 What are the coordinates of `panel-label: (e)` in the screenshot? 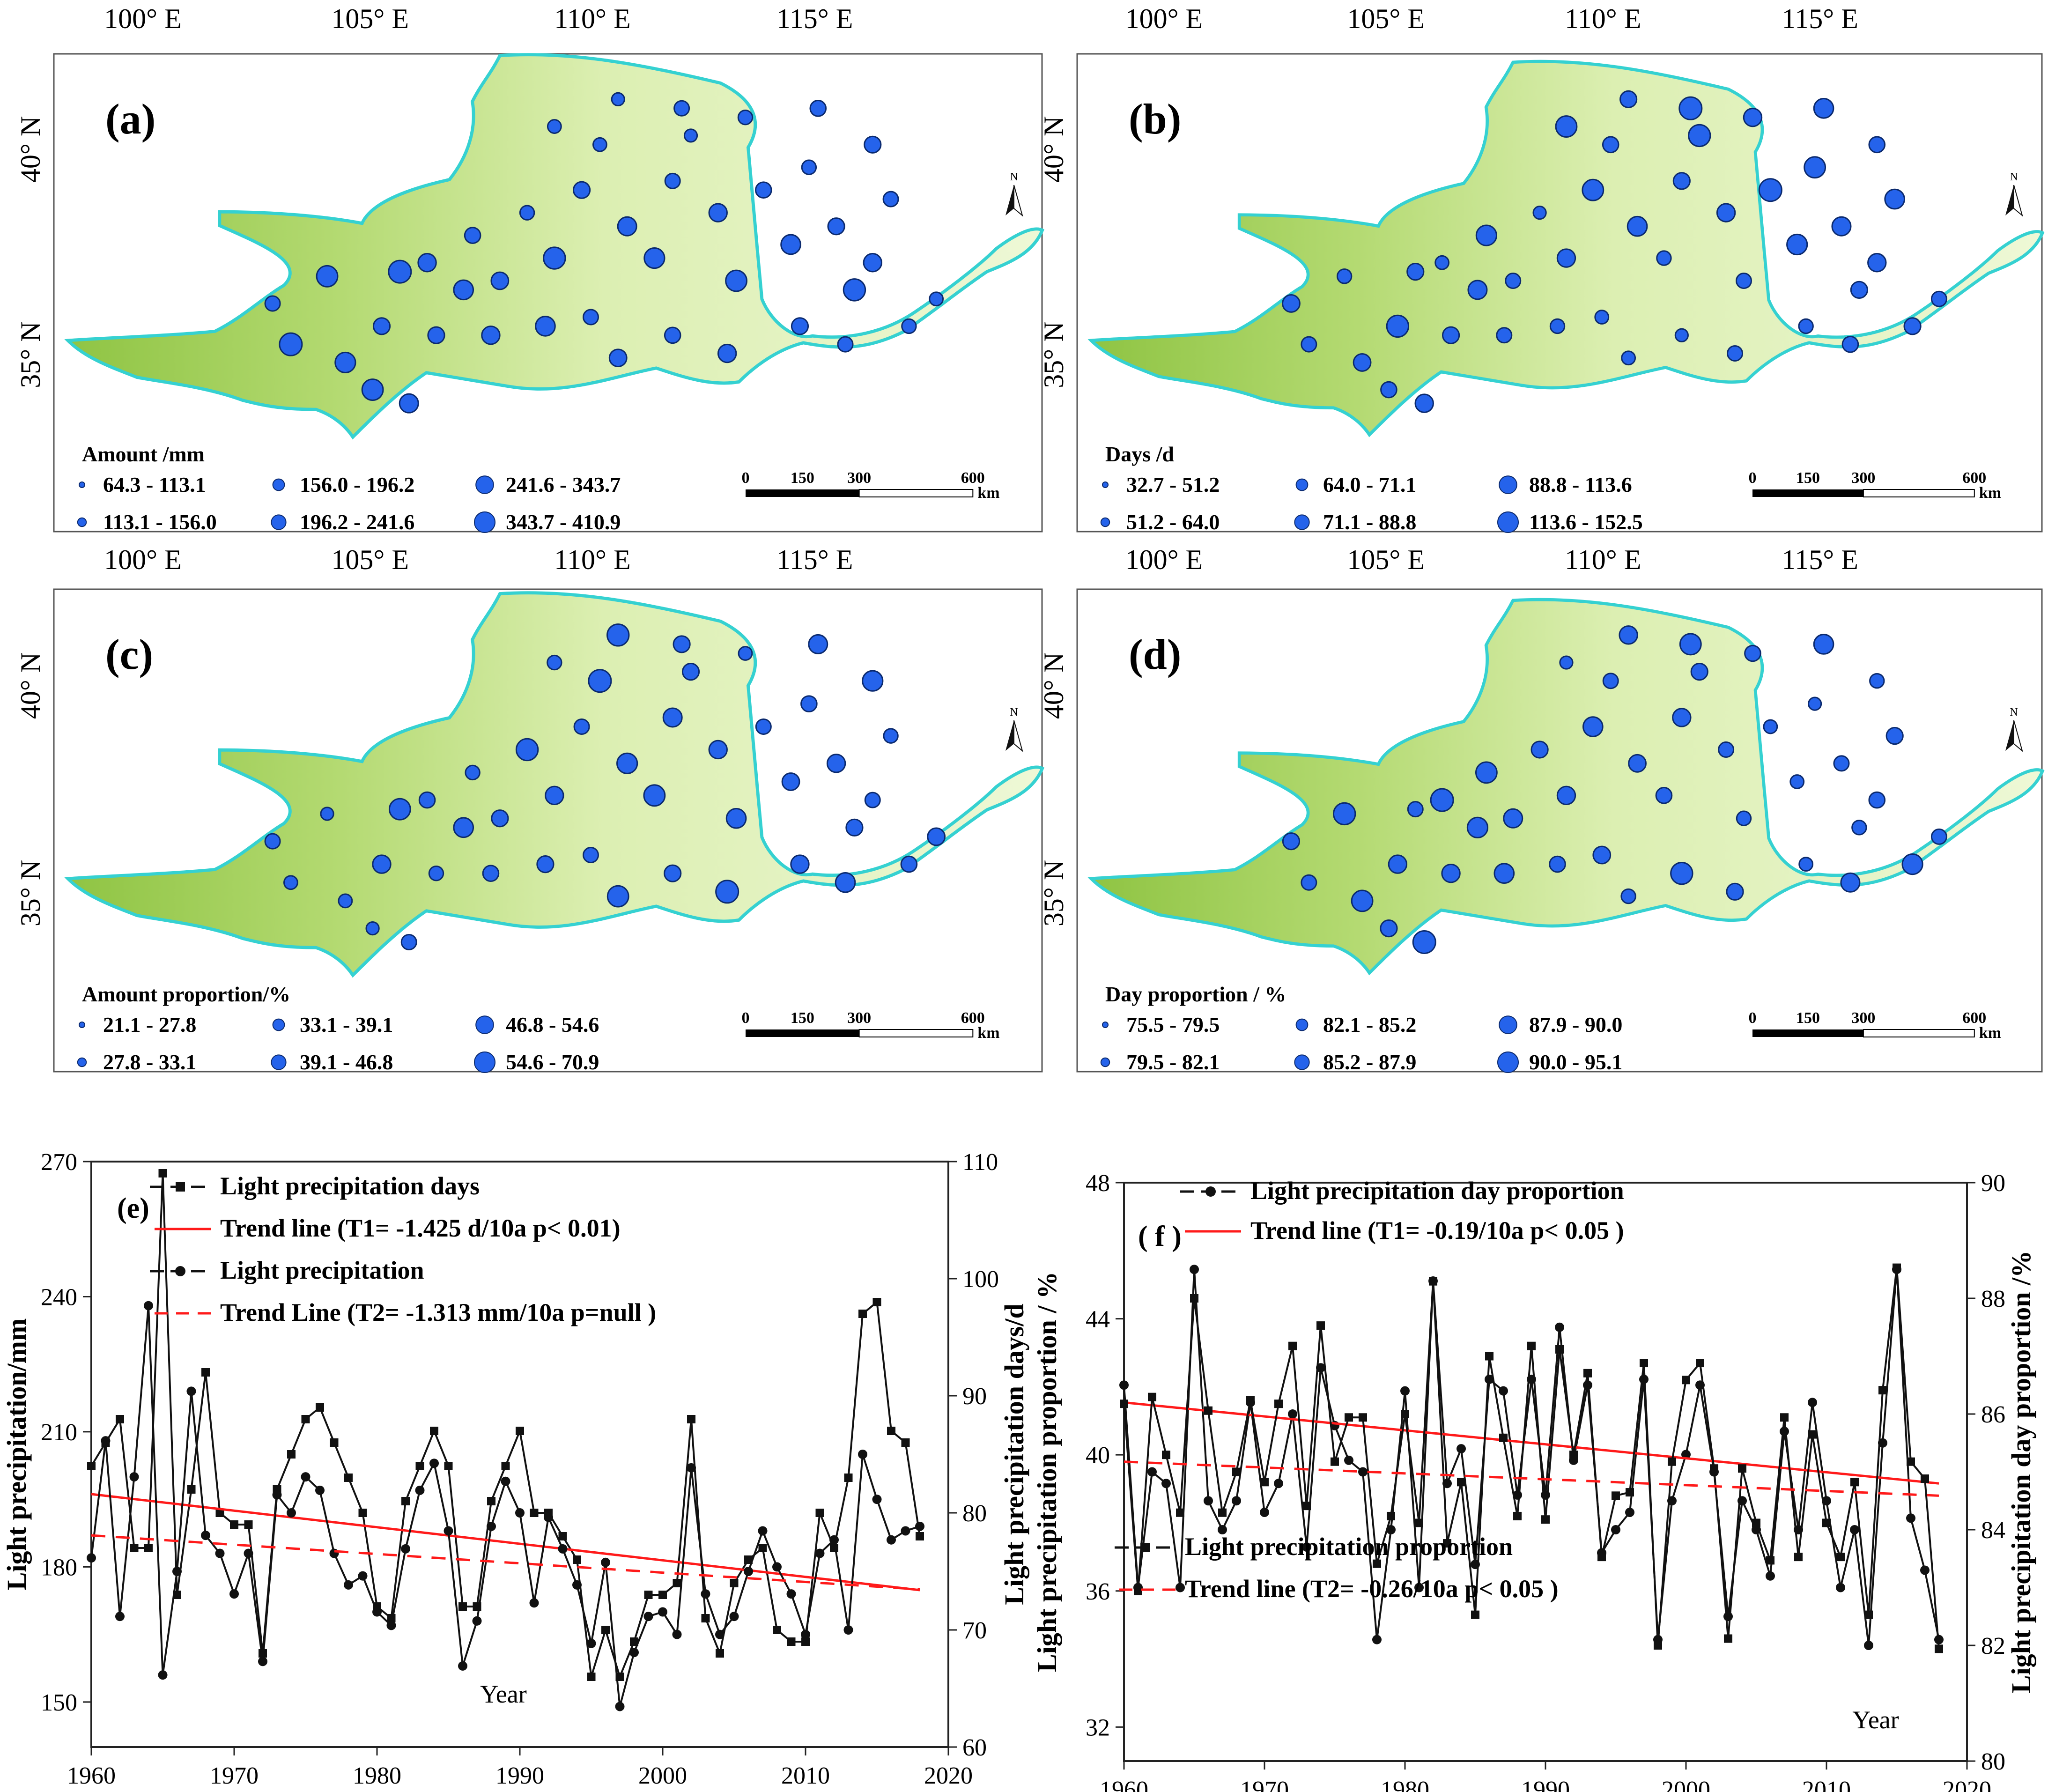 It's located at (133, 1208).